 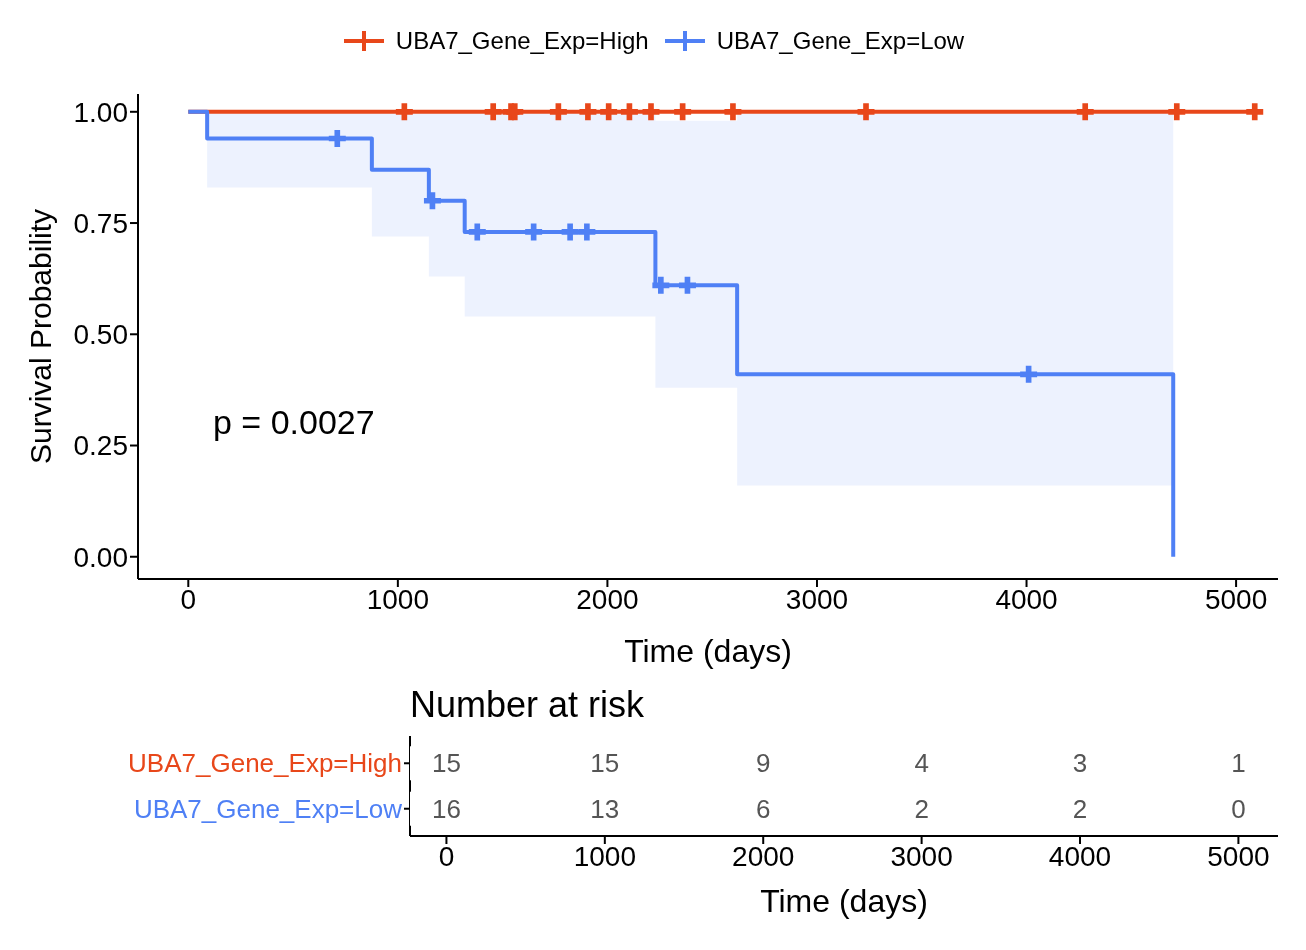 What do you see at coordinates (763, 763) in the screenshot?
I see `data-label: 9` at bounding box center [763, 763].